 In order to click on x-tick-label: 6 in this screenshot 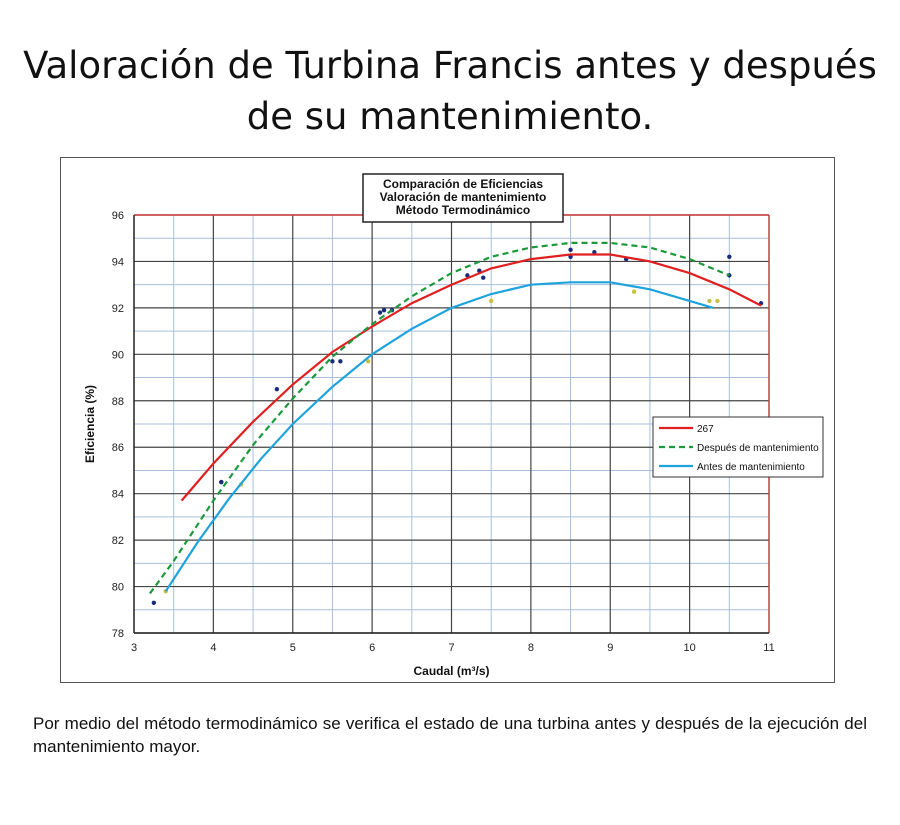, I will do `click(372, 648)`.